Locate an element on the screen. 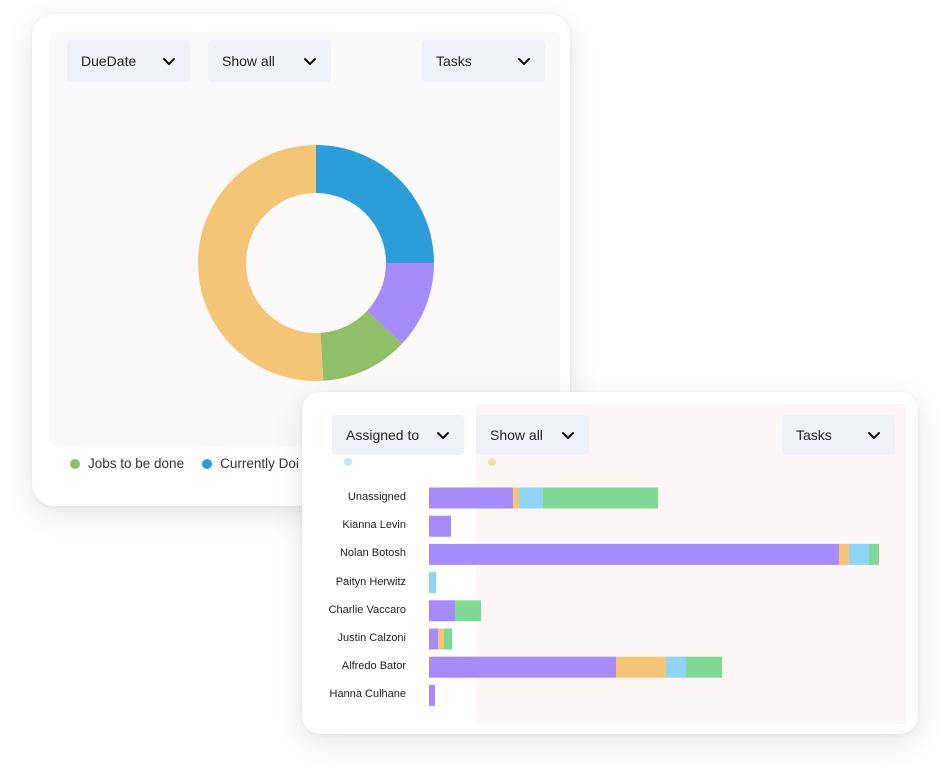 This screenshot has width=948, height=781. bar-category-label: Alfredo Bator is located at coordinates (373, 666).